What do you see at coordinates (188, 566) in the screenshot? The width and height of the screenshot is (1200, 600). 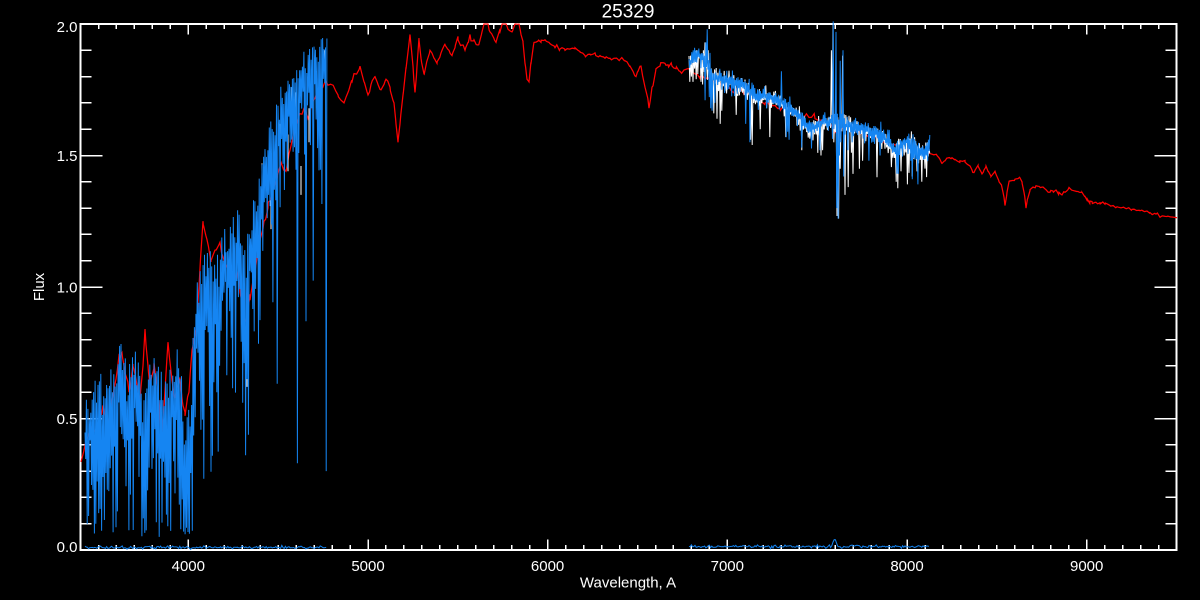 I see `svg-text: 4000` at bounding box center [188, 566].